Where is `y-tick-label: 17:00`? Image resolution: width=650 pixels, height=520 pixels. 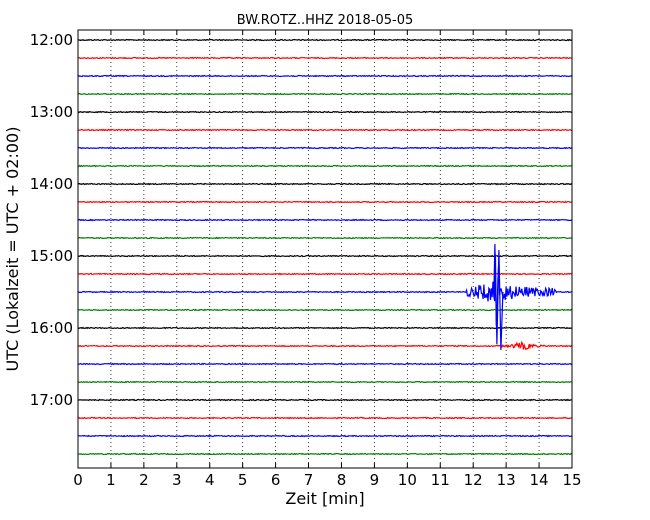 y-tick-label: 17:00 is located at coordinates (51, 400).